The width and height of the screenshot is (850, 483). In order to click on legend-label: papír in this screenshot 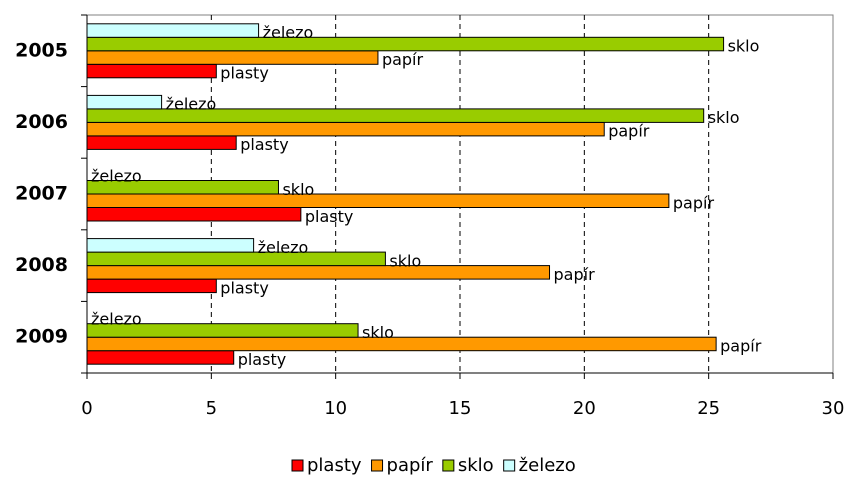, I will do `click(410, 465)`.